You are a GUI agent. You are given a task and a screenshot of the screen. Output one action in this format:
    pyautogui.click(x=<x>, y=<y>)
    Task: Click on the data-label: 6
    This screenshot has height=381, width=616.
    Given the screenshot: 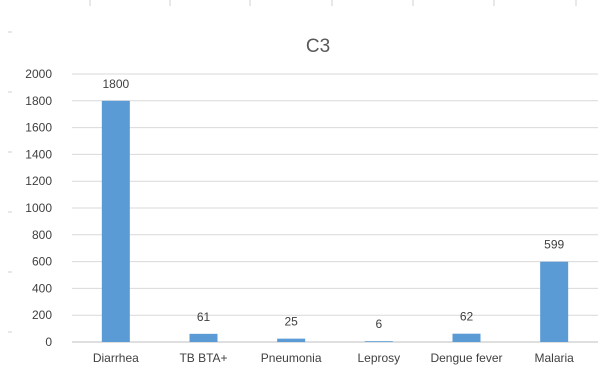 What is the action you would take?
    pyautogui.click(x=378, y=324)
    